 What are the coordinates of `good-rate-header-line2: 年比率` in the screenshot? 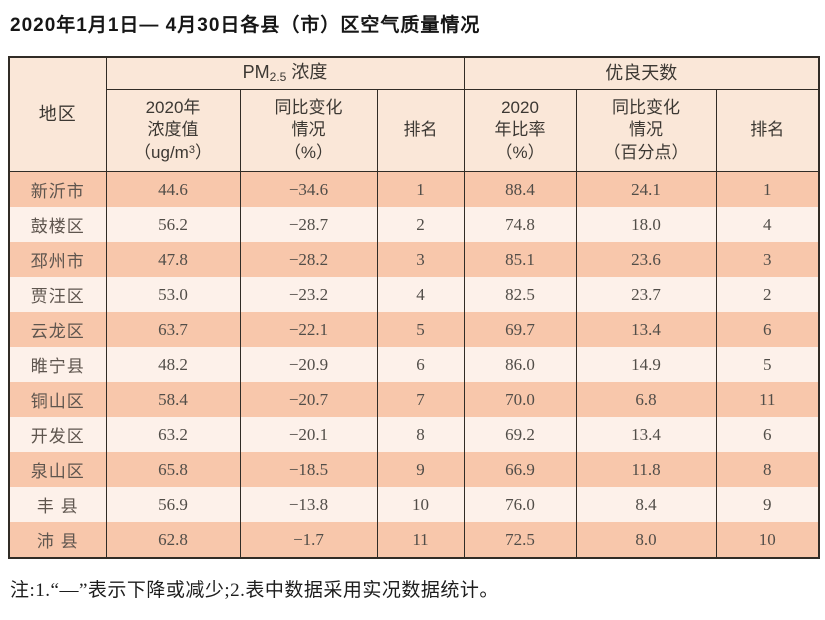 It's located at (520, 130).